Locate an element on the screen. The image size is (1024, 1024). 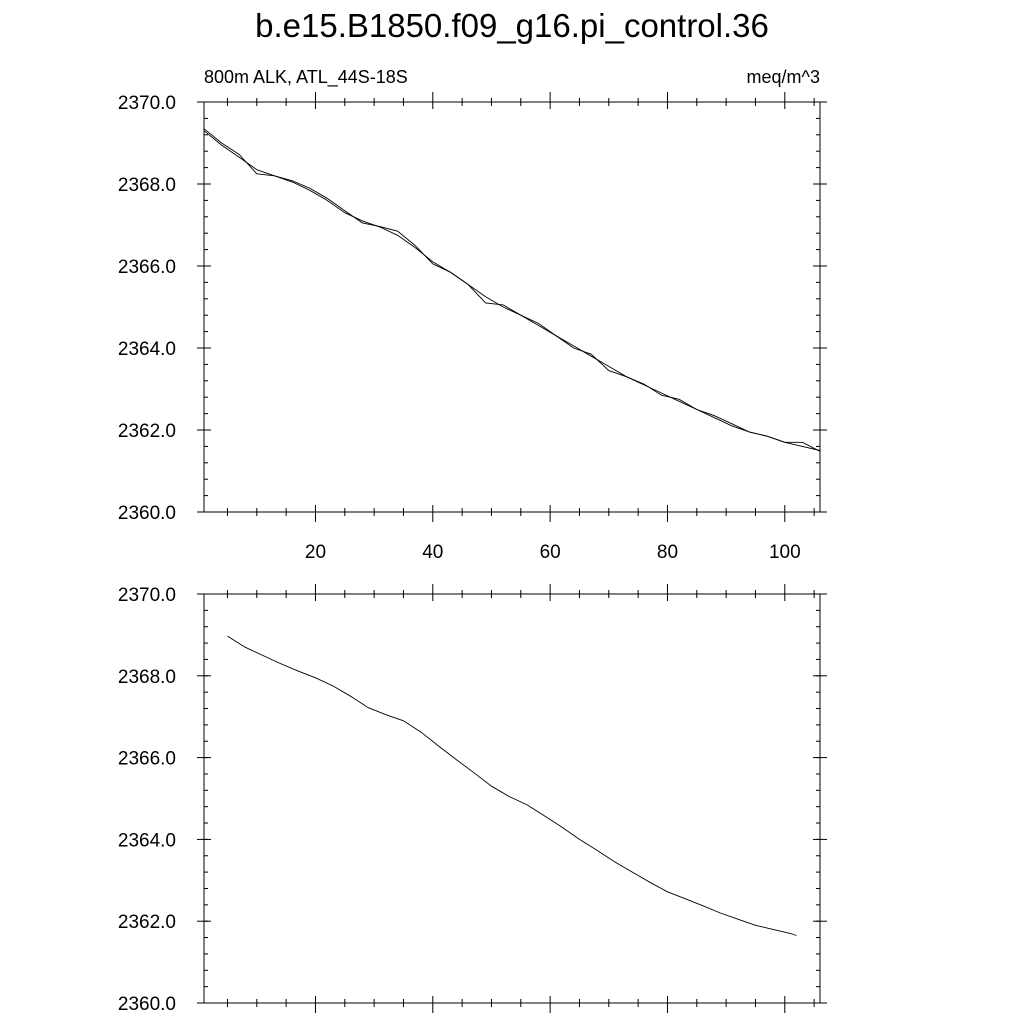
bottom-ytick-label: 2370.0 is located at coordinates (147, 595).